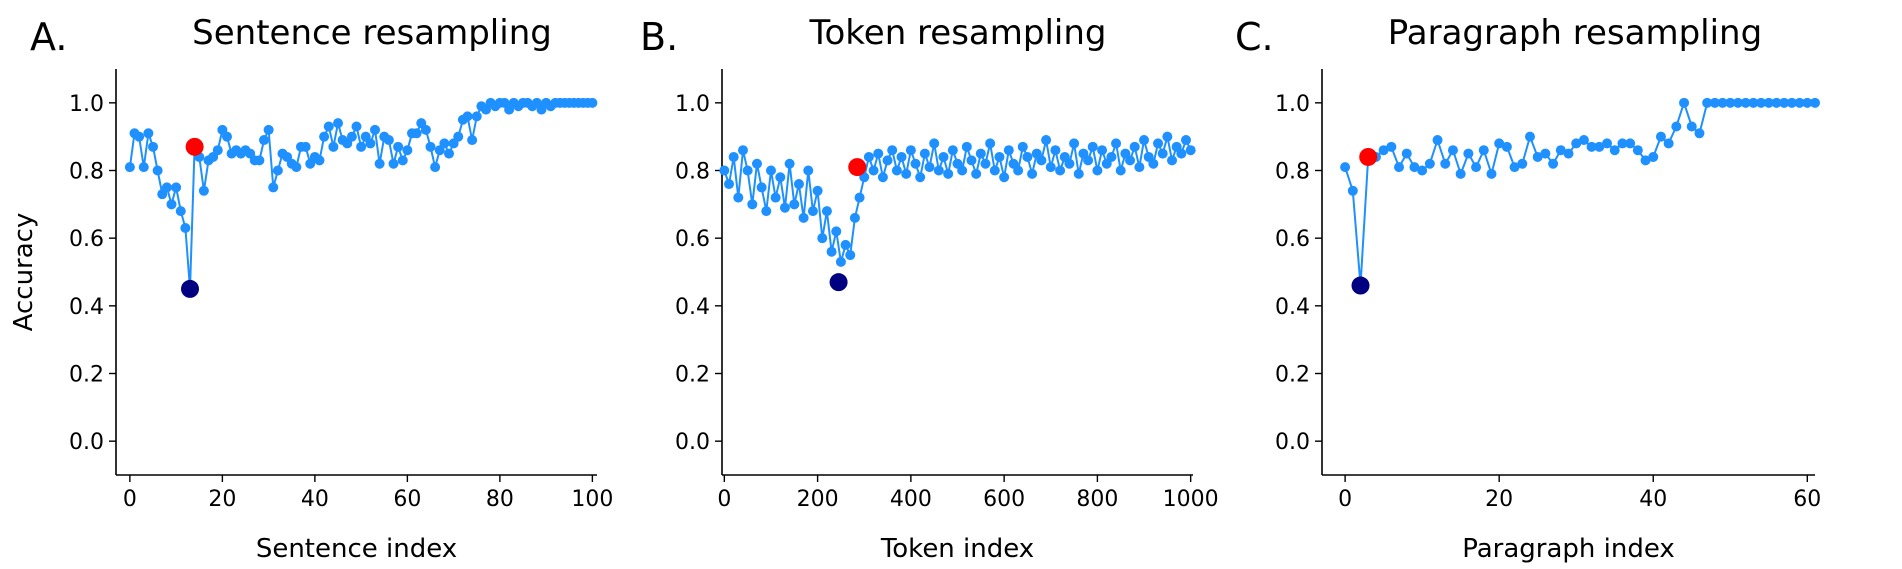 Image resolution: width=1902 pixels, height=569 pixels. What do you see at coordinates (1807, 499) in the screenshot?
I see `x-tick-label: 60` at bounding box center [1807, 499].